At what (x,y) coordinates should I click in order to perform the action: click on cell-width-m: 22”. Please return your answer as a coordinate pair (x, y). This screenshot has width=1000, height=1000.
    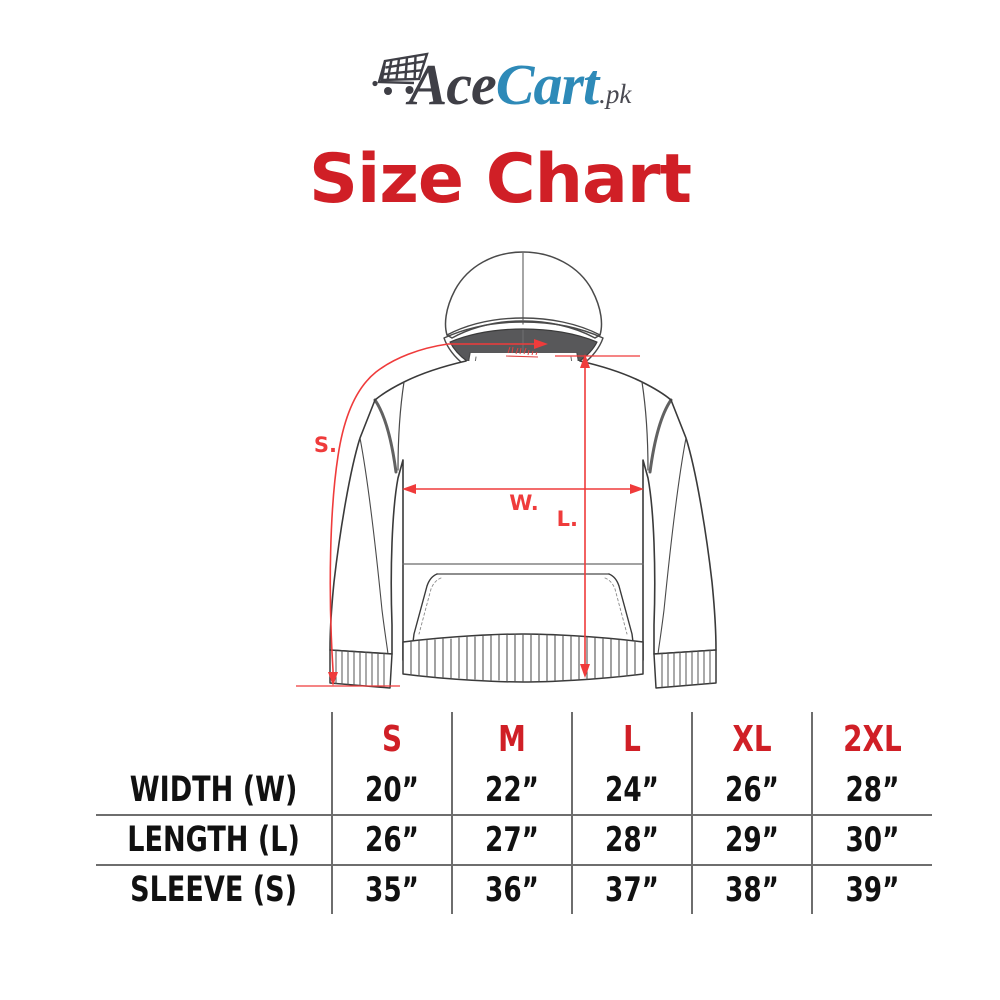
    Looking at the image, I should click on (512, 791).